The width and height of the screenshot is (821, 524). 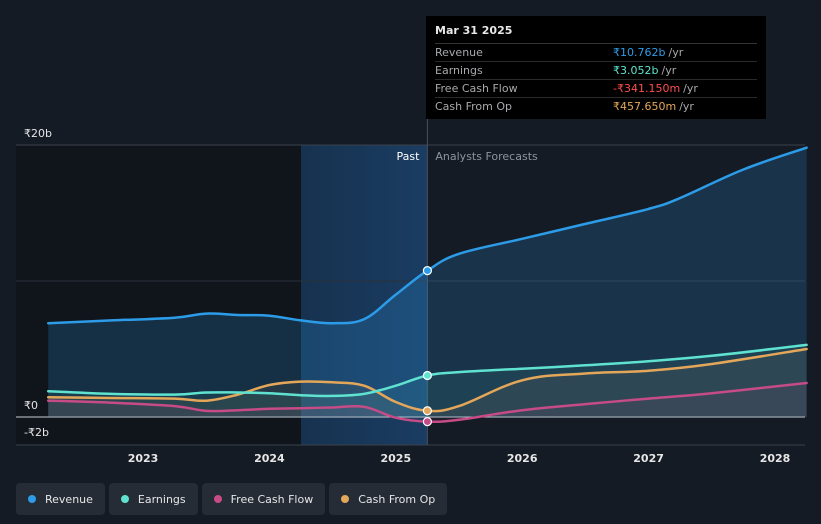 What do you see at coordinates (36, 432) in the screenshot?
I see `y-tick-label: -₹2b` at bounding box center [36, 432].